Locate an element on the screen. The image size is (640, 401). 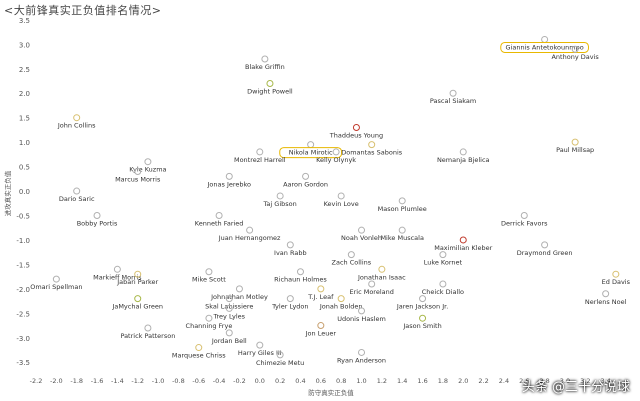
x-tick-label: -0.8 is located at coordinates (178, 381).